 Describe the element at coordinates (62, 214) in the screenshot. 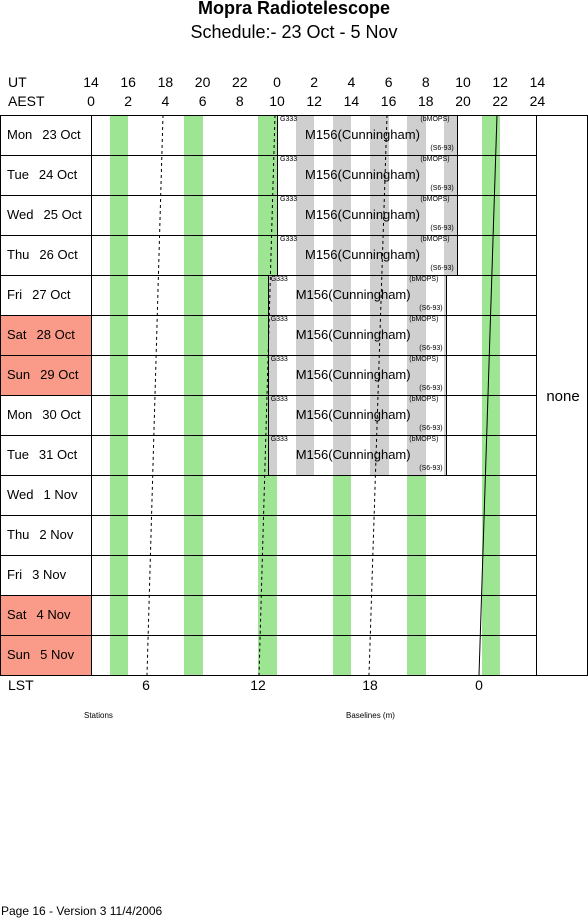

I see `day-date: 25 Oct` at that location.